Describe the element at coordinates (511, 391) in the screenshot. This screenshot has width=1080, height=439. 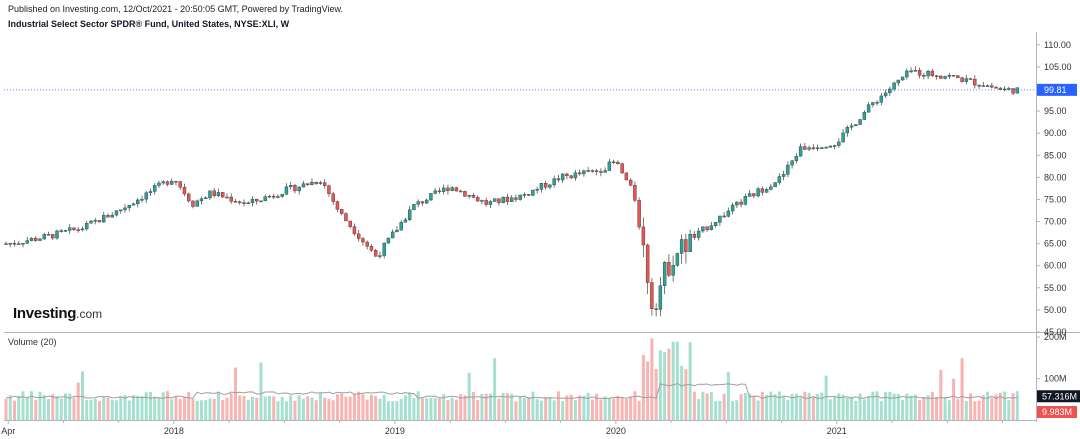
I see `volume-ma-line` at that location.